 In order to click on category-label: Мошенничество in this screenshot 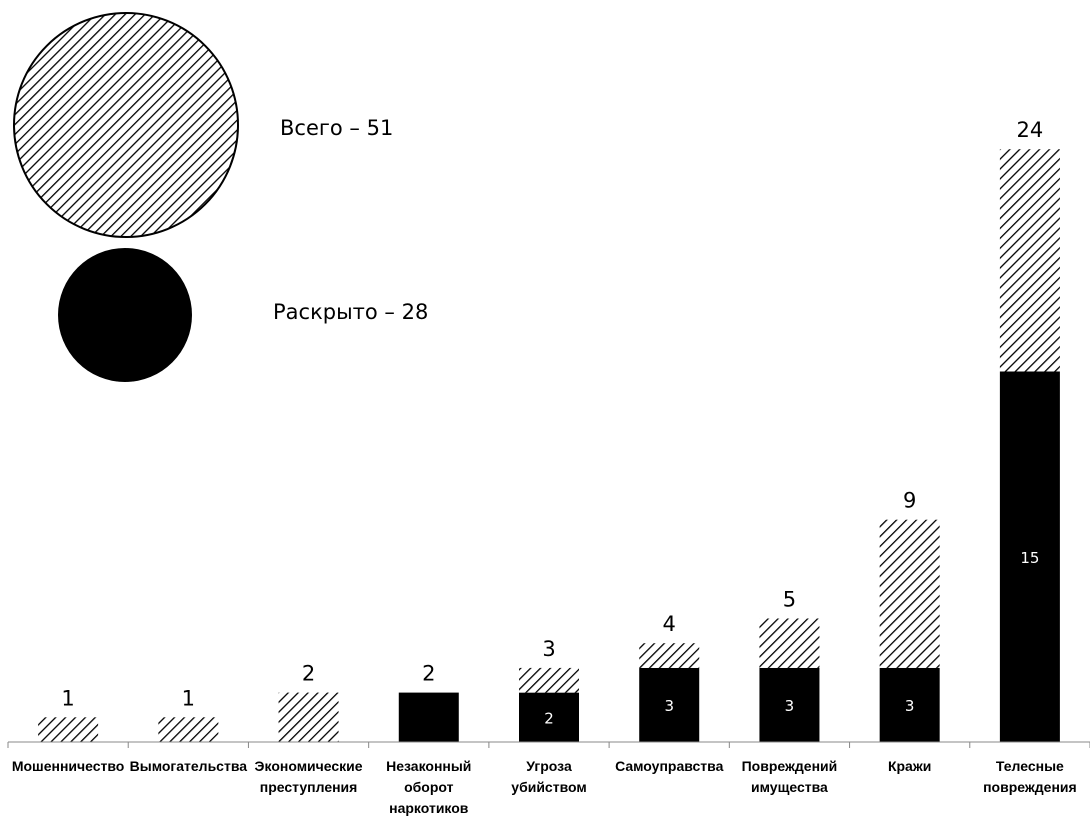, I will do `click(68, 766)`.